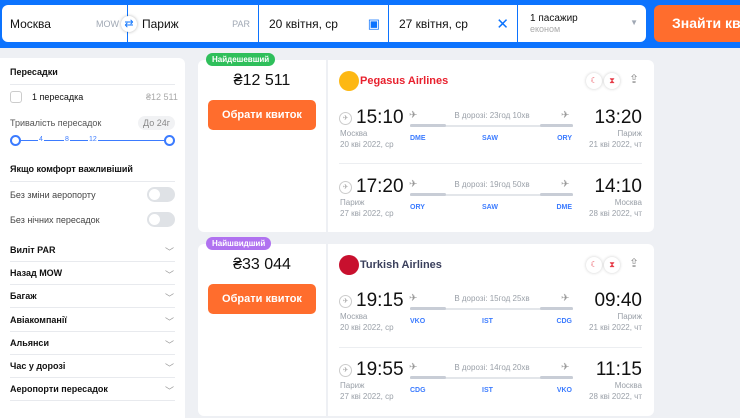 The height and width of the screenshot is (418, 740). What do you see at coordinates (38, 366) in the screenshot?
I see `filter-section: Час у дорозі` at bounding box center [38, 366].